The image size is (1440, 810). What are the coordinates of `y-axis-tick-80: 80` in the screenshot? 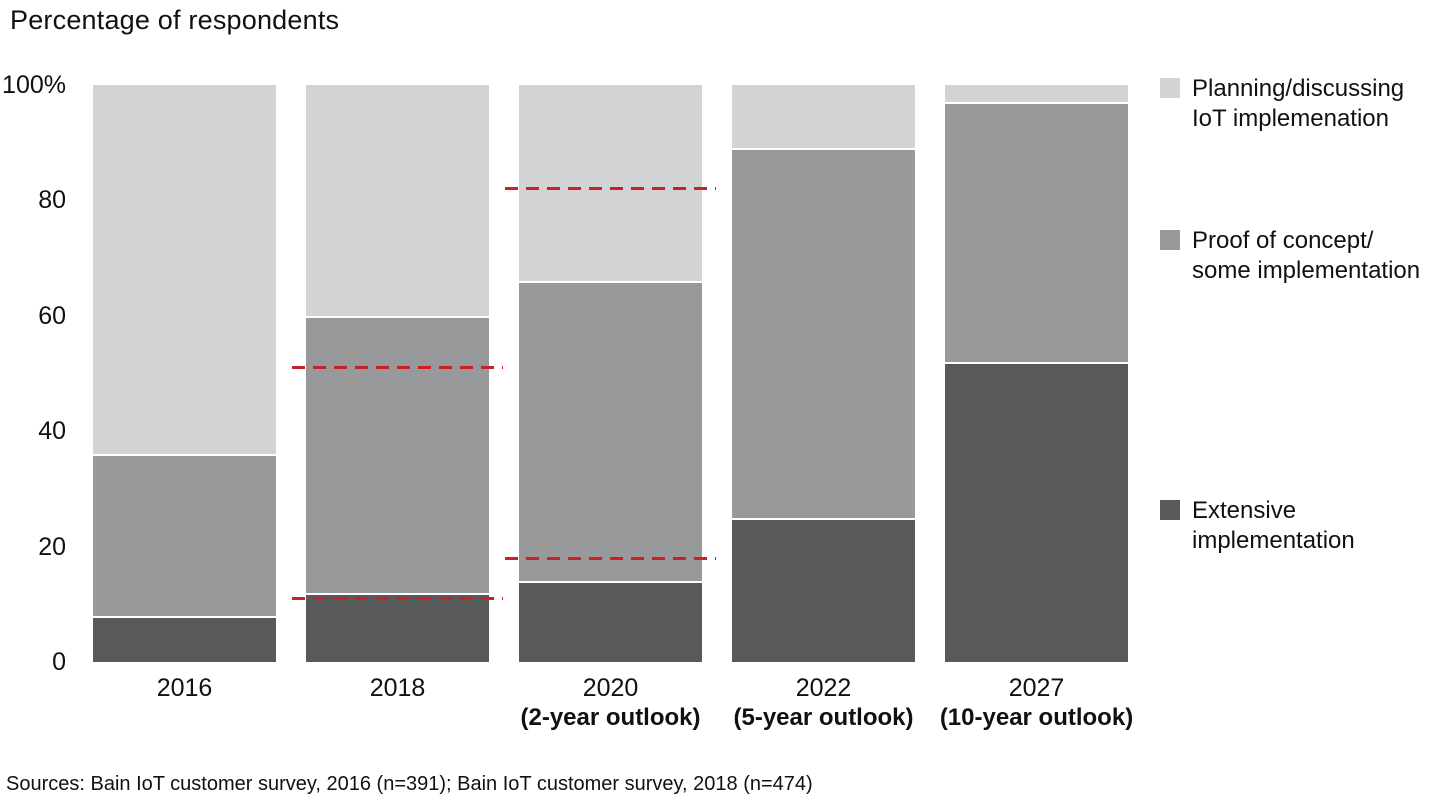 It's located at (52, 200).